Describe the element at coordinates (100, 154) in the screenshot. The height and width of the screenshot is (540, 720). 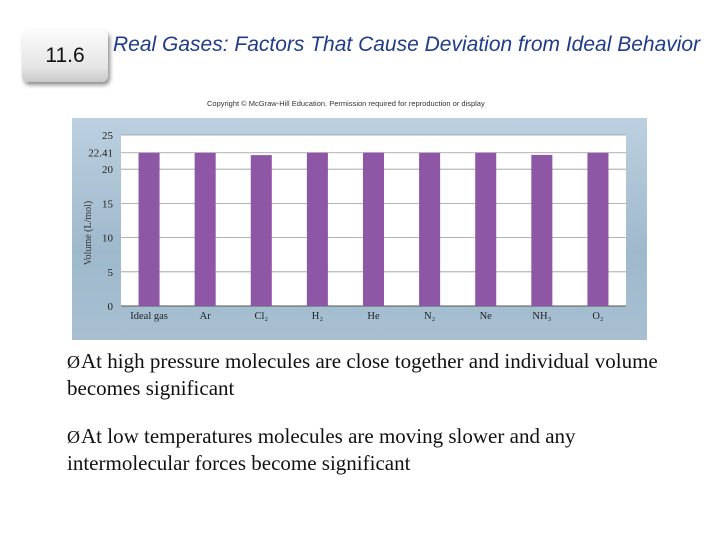
I see `y-reference-tick-label: 22.41` at that location.